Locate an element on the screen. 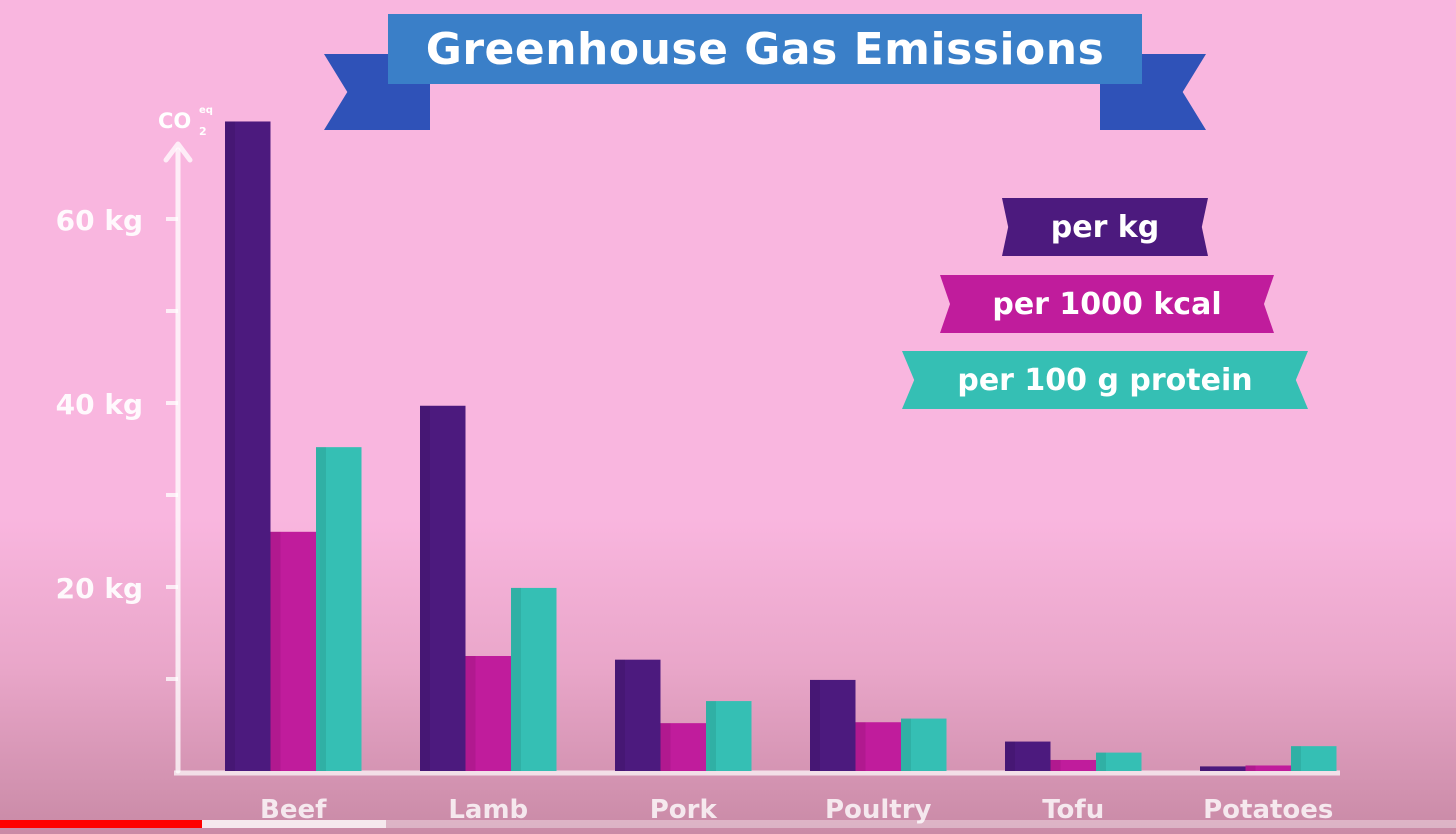  legend-per-100g-protein: per 100 g protein is located at coordinates (1105, 380).